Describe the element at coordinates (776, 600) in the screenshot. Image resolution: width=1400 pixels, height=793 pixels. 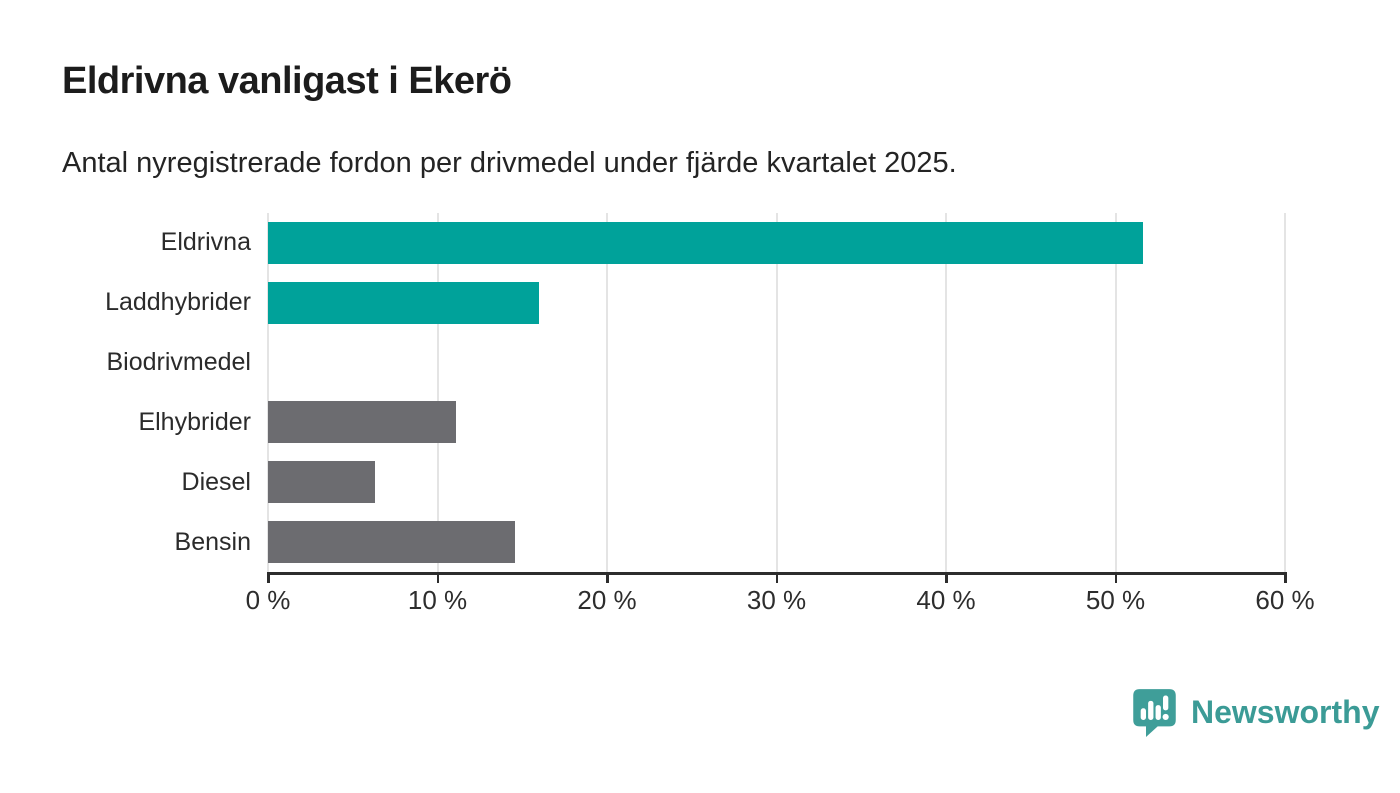
I see `x-tick-label: 30 %` at that location.